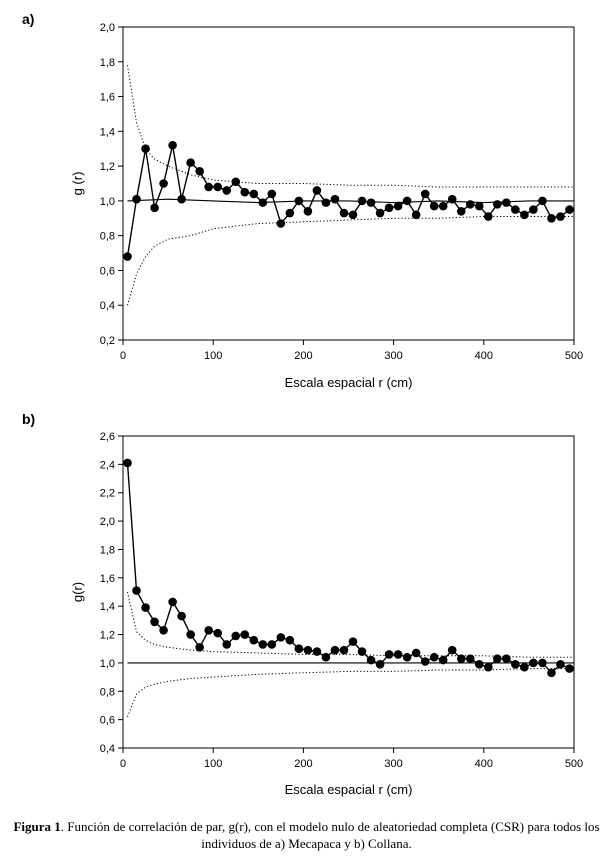 The image size is (613, 856). What do you see at coordinates (350, 201) in the screenshot?
I see `series-line-csr-mean` at bounding box center [350, 201].